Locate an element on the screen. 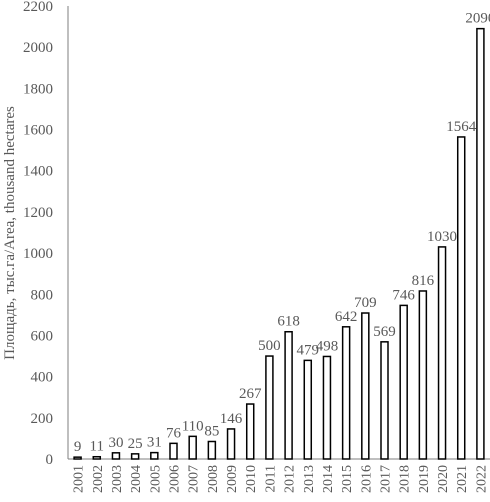 Image resolution: width=490 pixels, height=502 pixels. data-label: 267 is located at coordinates (250, 394).